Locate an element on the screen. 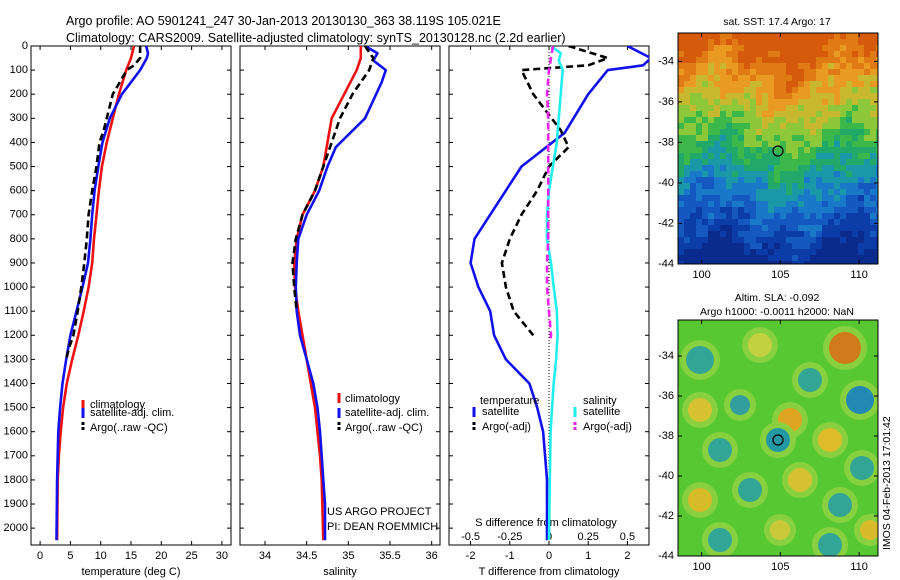 Image resolution: width=900 pixels, height=580 pixels. lat-tick-label: -36 is located at coordinates (666, 102).